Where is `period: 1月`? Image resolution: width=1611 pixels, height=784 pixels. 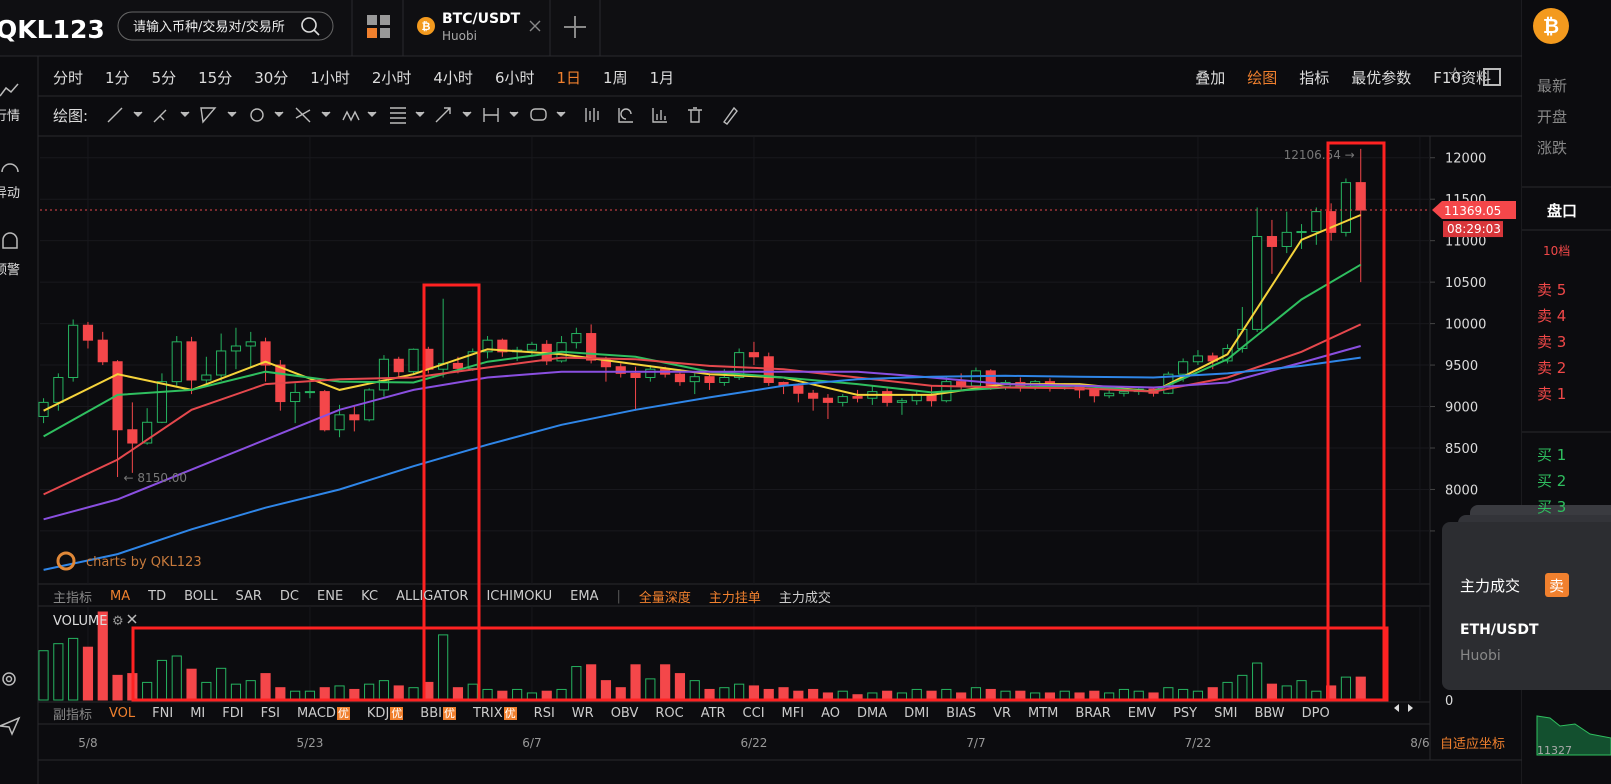 period: 1月 is located at coordinates (662, 77).